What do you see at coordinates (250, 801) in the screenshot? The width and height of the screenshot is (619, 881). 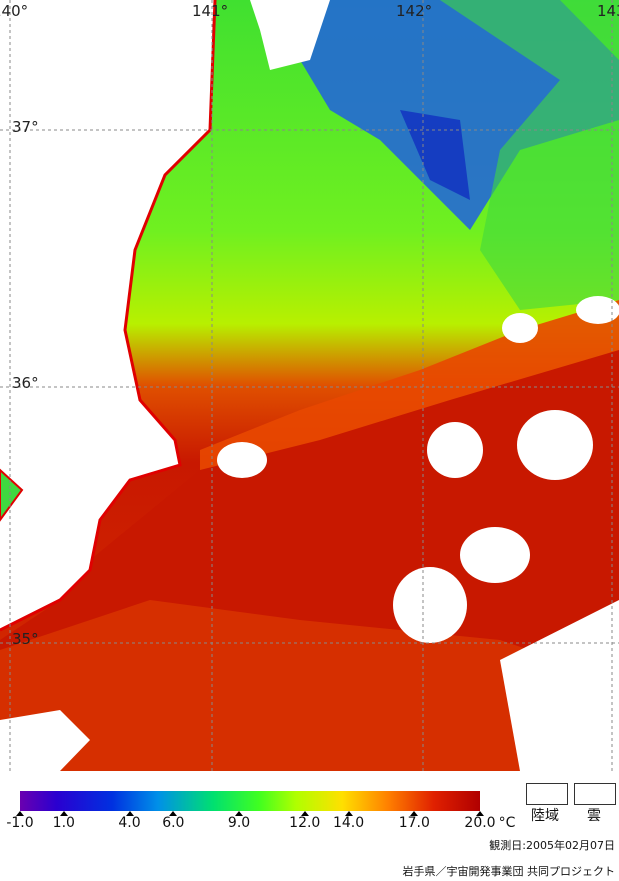 I see `temperature-colorbar` at bounding box center [250, 801].